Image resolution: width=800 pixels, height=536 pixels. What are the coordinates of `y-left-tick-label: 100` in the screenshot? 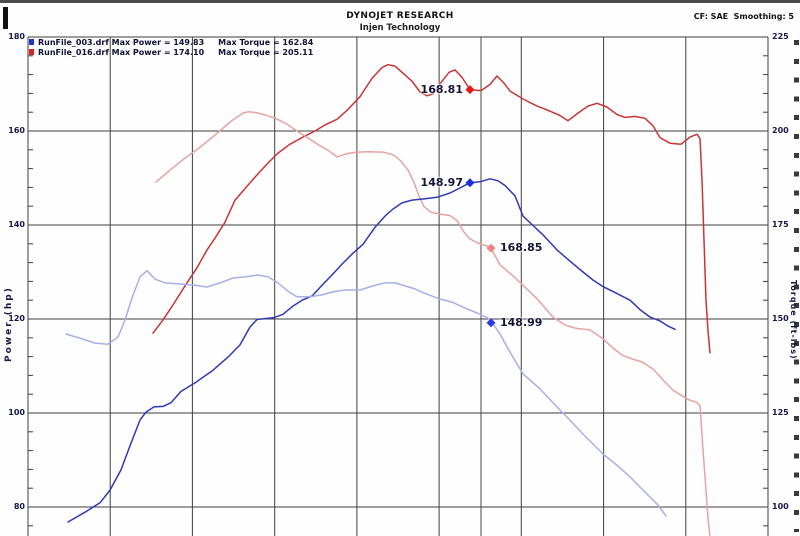 It's located at (16, 412).